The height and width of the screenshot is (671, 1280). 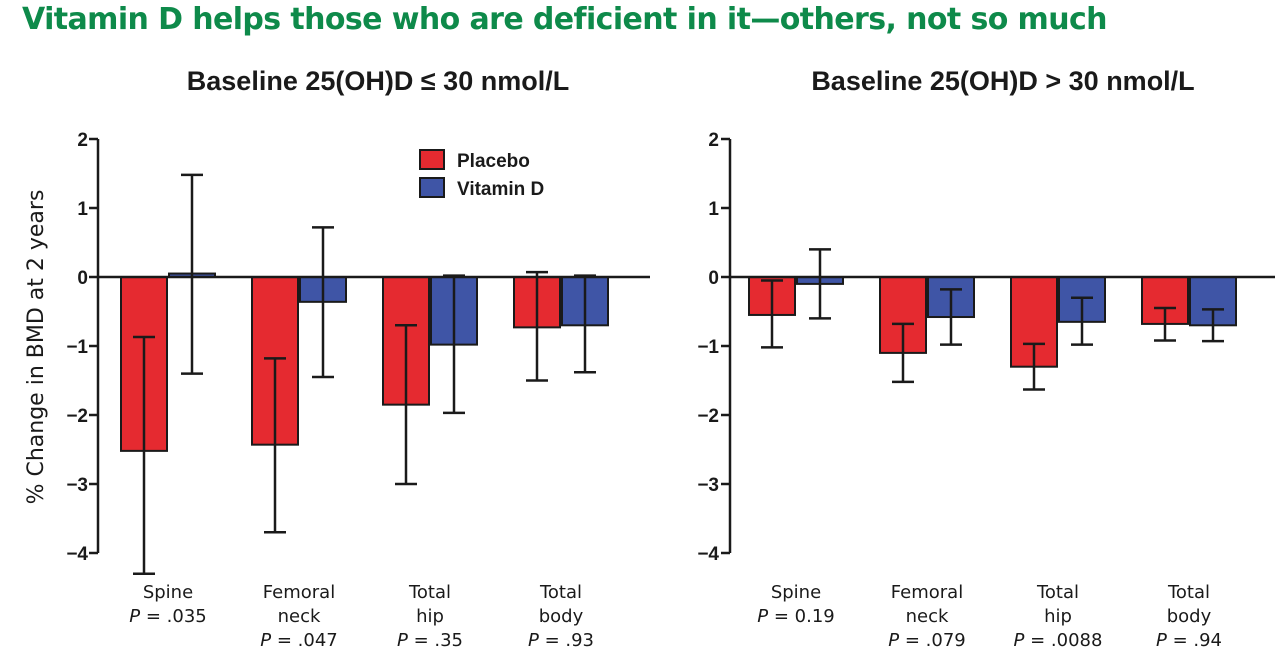 What do you see at coordinates (304, 640) in the screenshot?
I see `p-value: = .047` at bounding box center [304, 640].